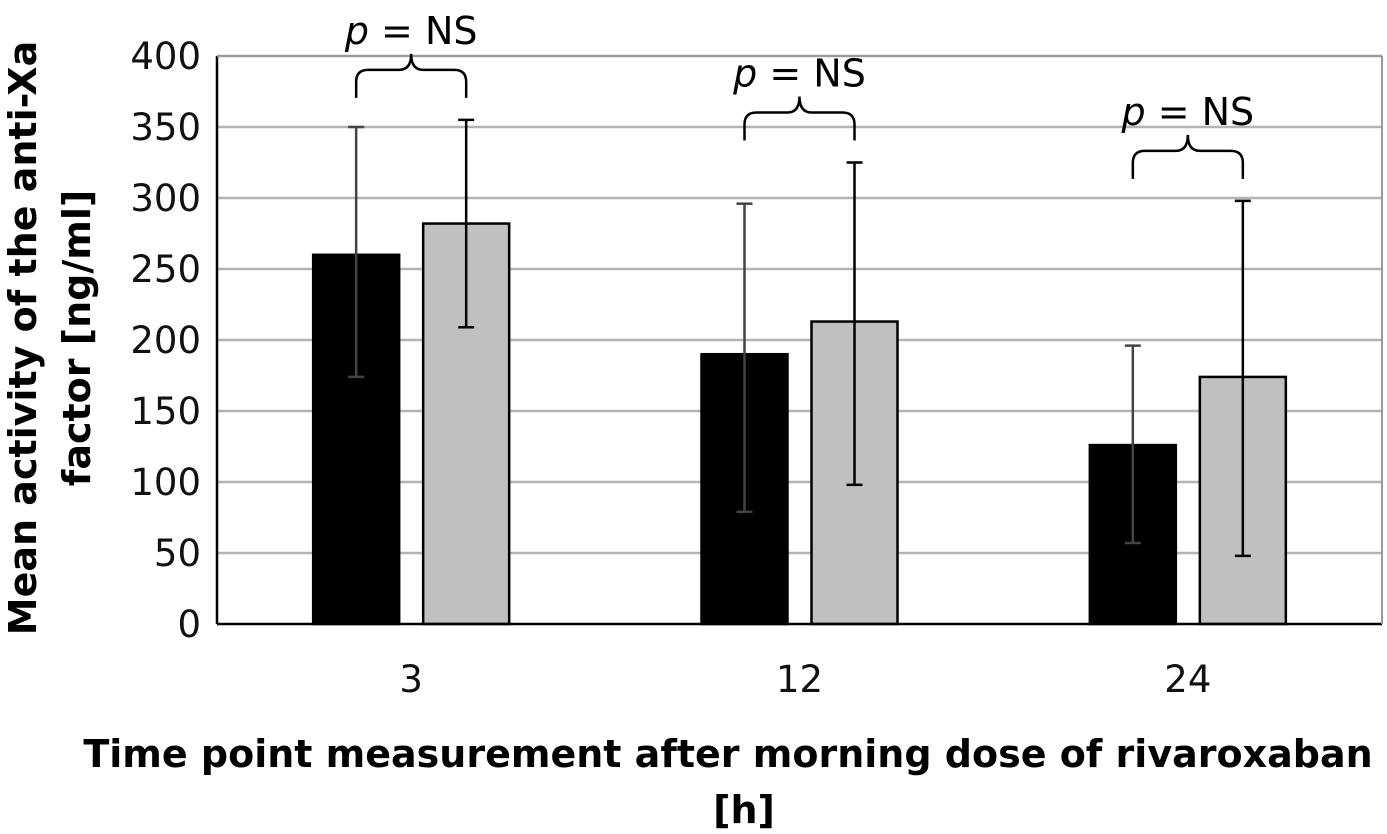 This screenshot has width=1387, height=834. I want to click on y-tick-label: 100, so click(165, 482).